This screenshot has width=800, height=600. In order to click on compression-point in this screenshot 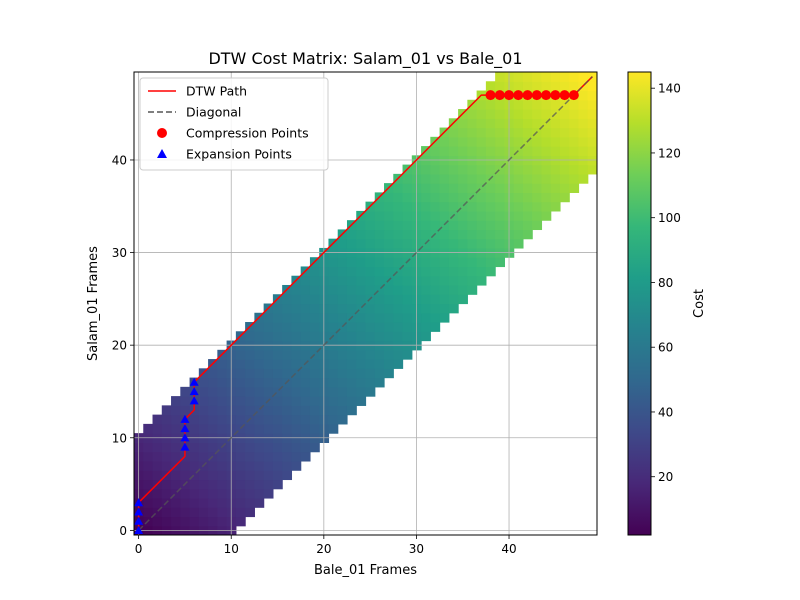, I will do `click(499, 95)`.